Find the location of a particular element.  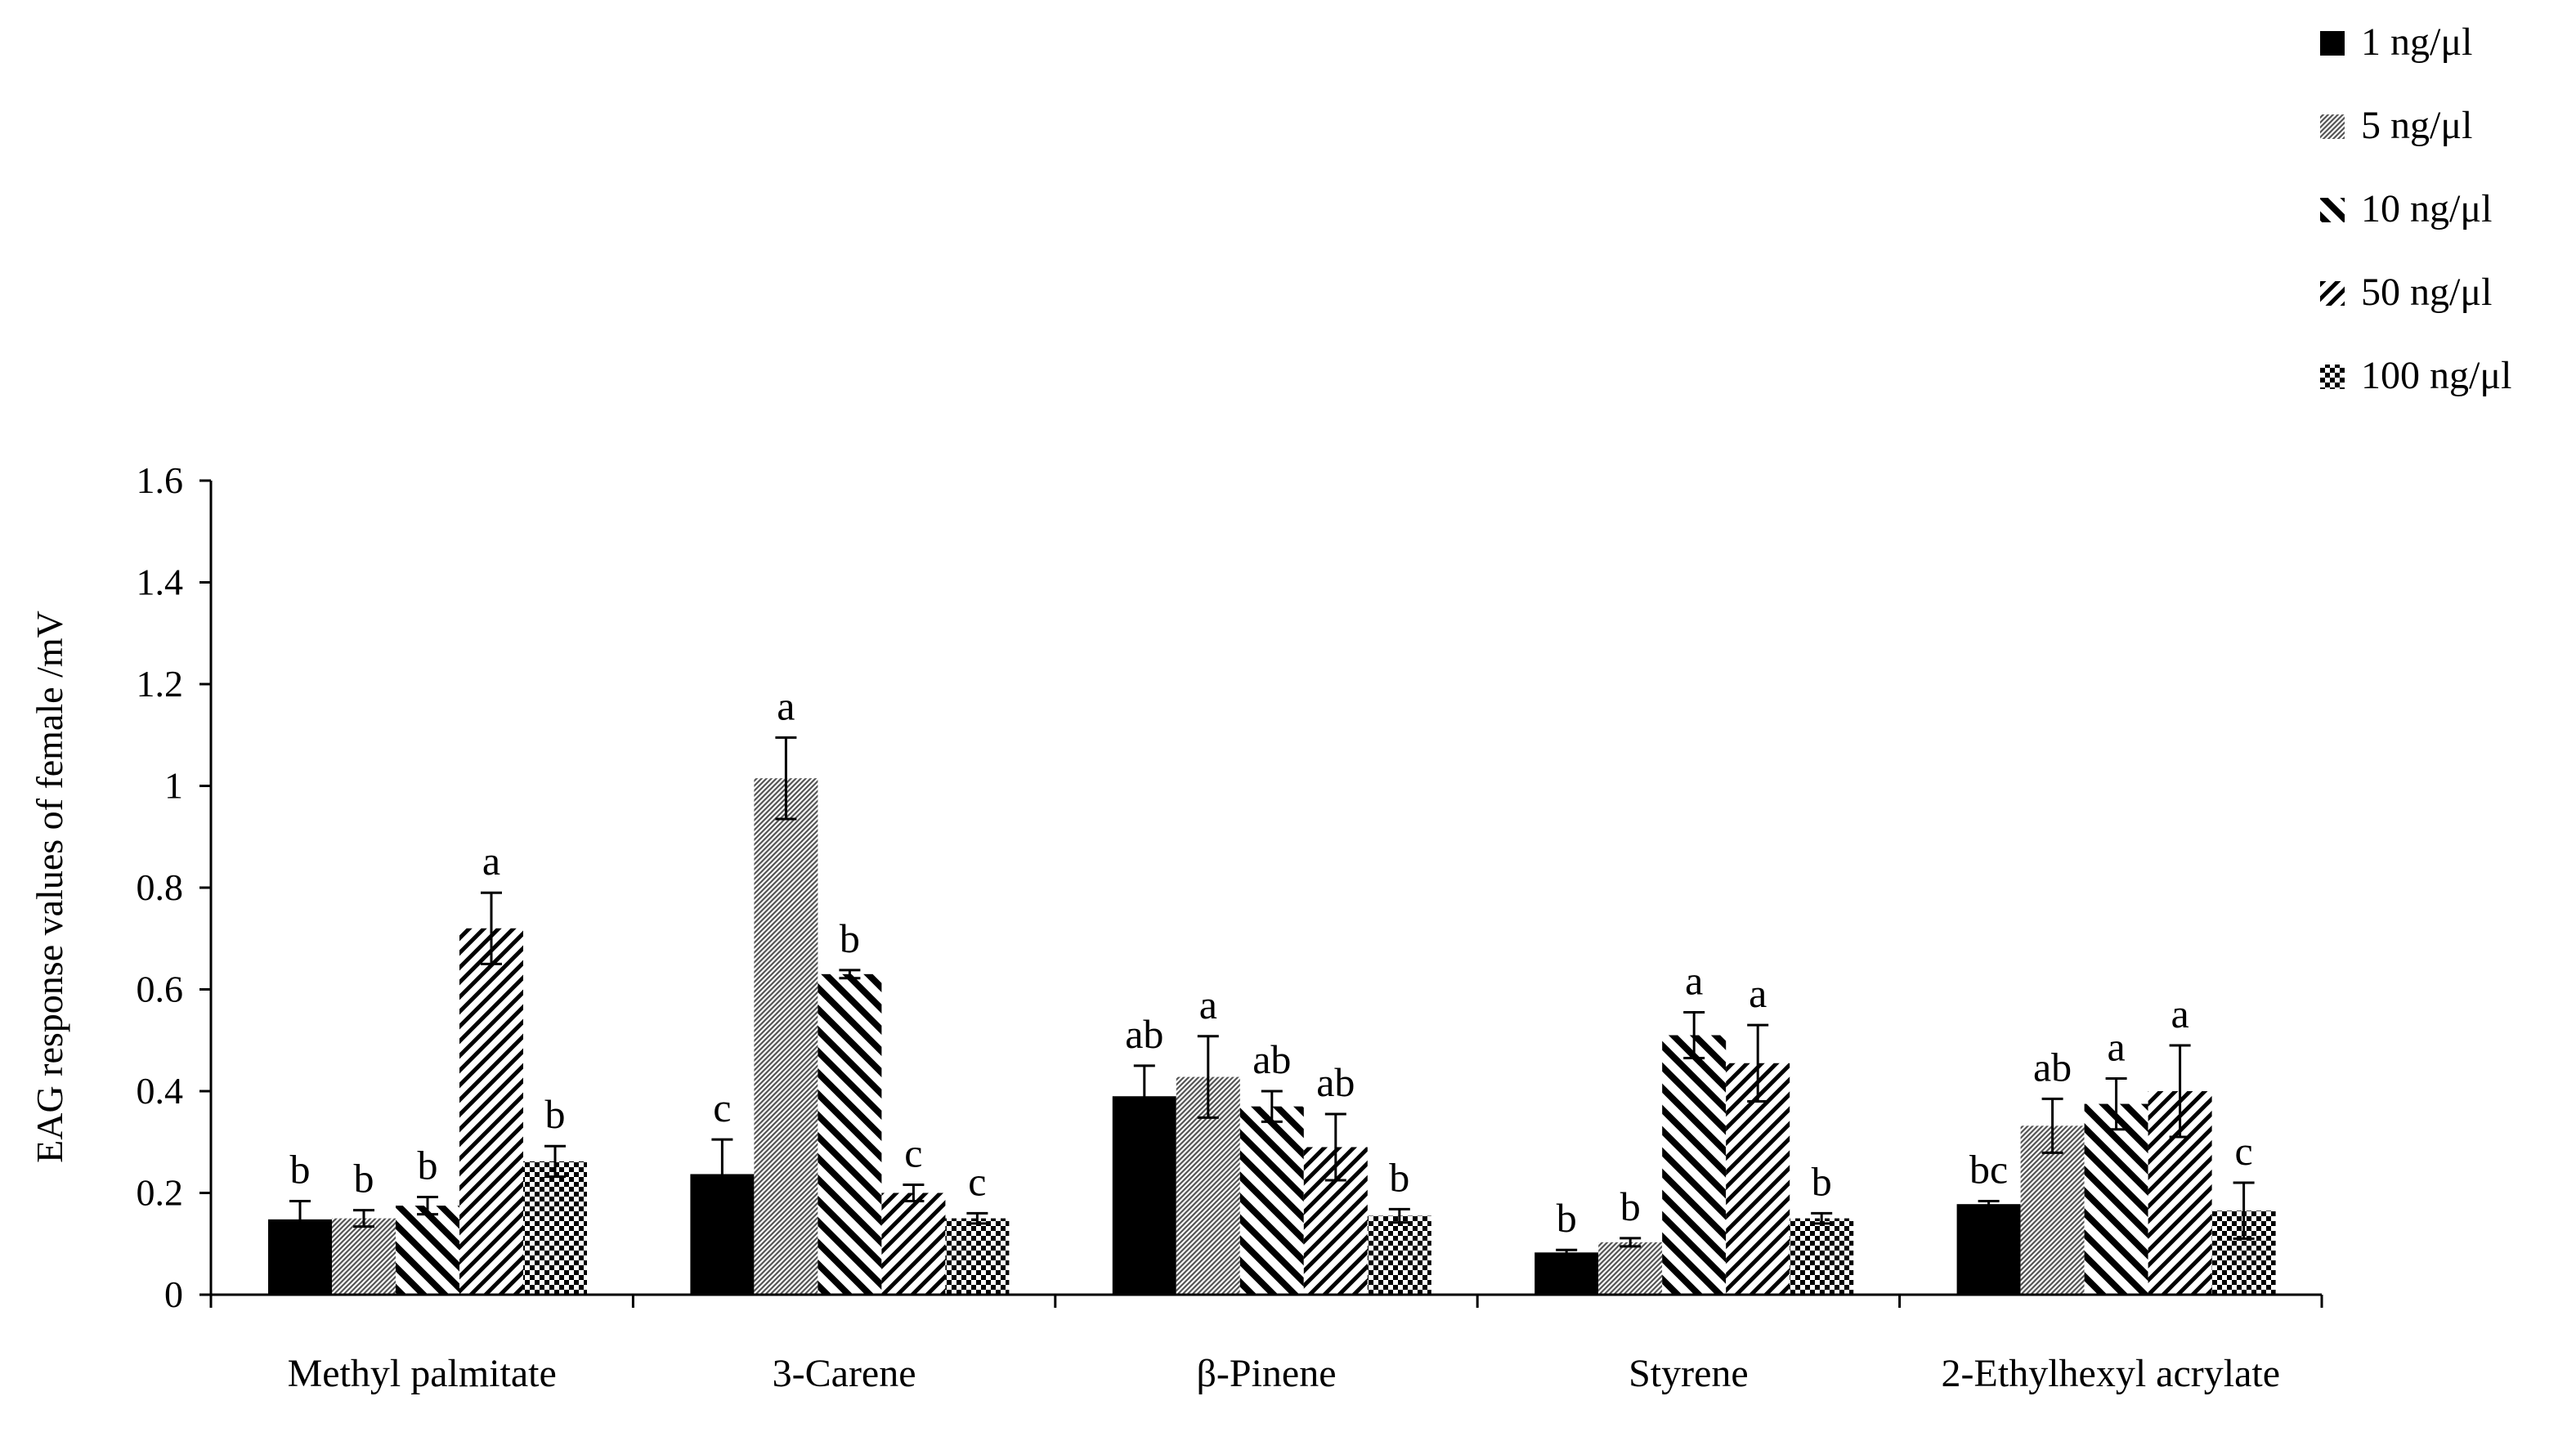

legend: 1 ng/μl 5 ng/μl 10 ng/μl 50 ng/μl 100 ng/μl is located at coordinates (2415, 208).